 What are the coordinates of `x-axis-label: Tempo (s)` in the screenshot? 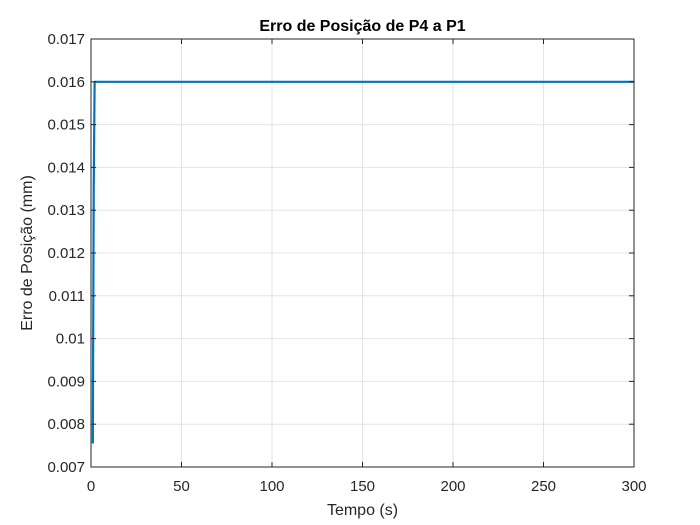 It's located at (362, 510).